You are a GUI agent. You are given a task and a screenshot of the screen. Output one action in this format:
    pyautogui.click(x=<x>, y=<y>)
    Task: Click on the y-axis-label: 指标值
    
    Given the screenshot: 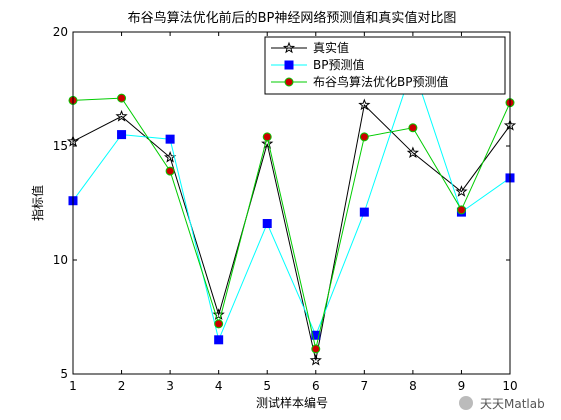 What is the action you would take?
    pyautogui.click(x=37, y=203)
    